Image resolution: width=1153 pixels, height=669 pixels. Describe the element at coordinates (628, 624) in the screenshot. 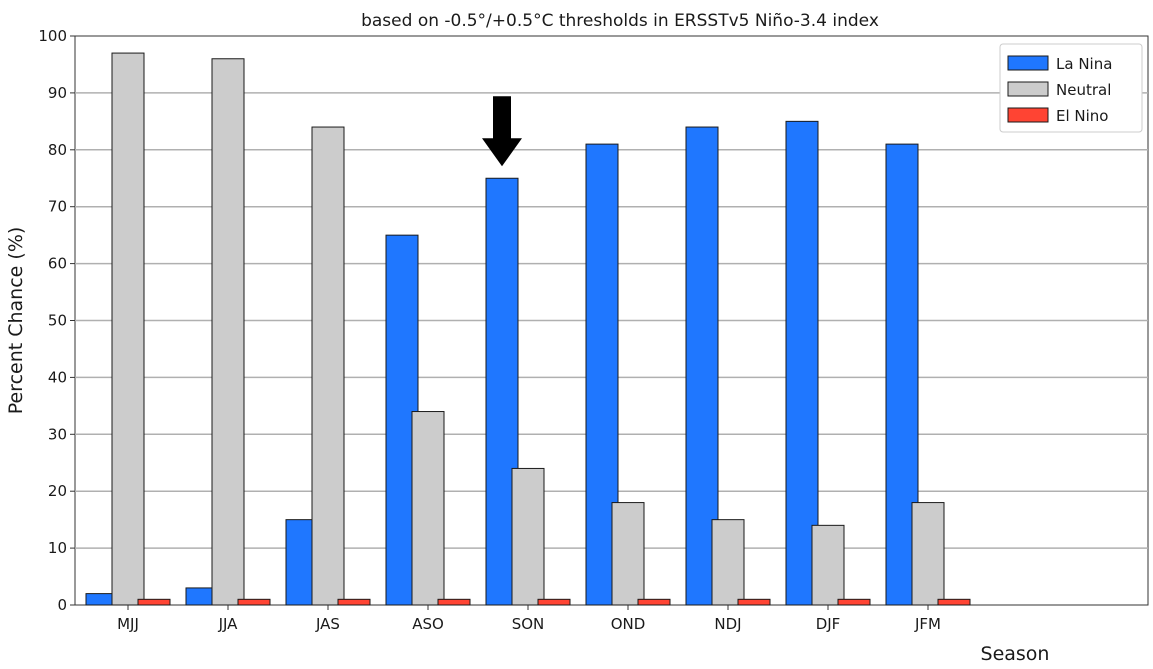

I see `x-tick-label: OND` at that location.